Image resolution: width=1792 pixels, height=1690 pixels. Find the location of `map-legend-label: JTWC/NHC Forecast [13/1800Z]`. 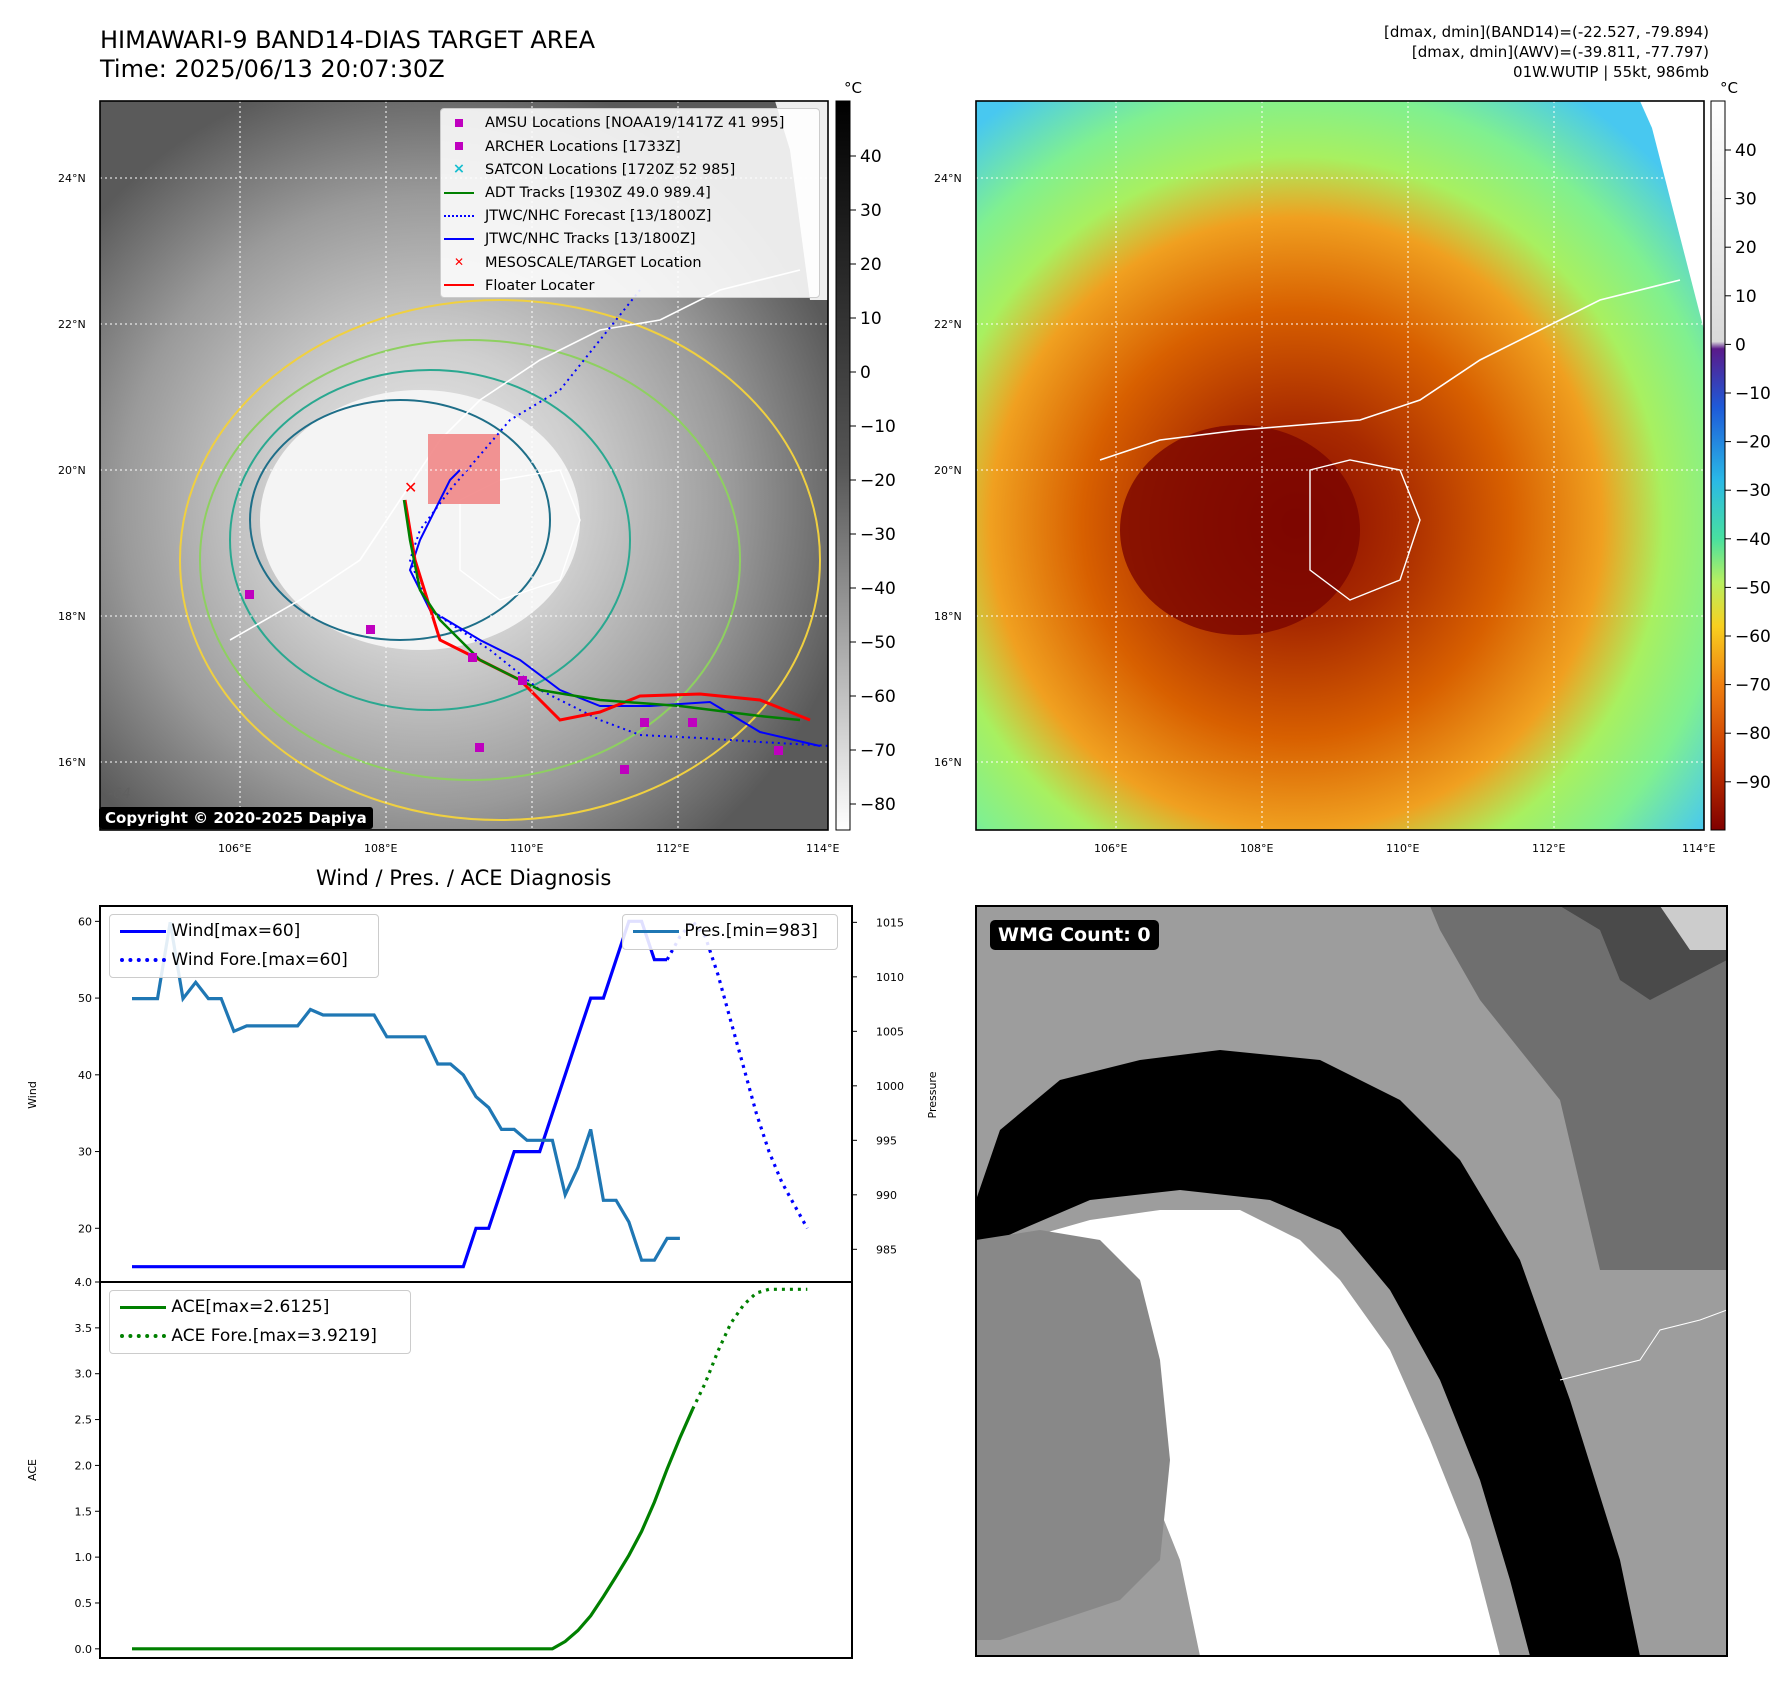

map-legend-label: JTWC/NHC Forecast [13/1800Z] is located at coordinates (598, 216).